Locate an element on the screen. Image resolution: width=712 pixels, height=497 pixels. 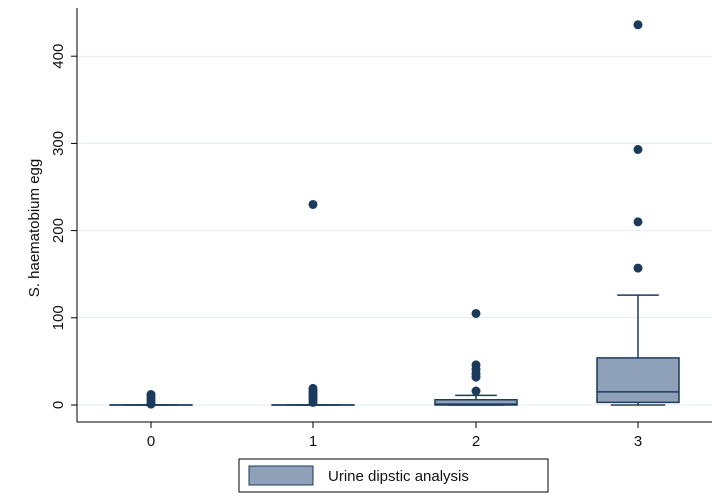
y-tick-label: 0 is located at coordinates (58, 405).